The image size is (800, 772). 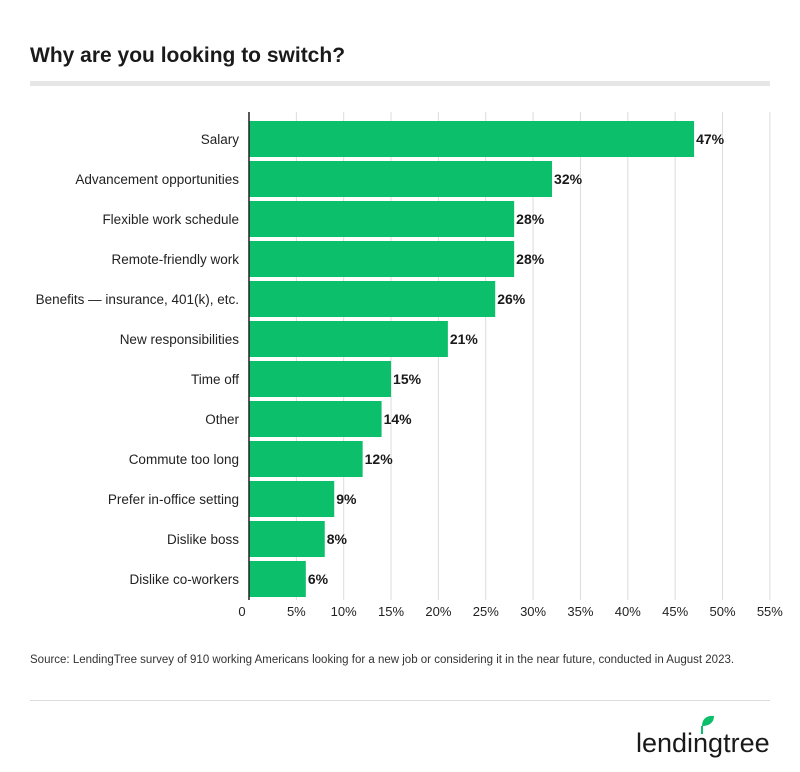 I want to click on category-label: Benefits — insurance, 401(k), etc., so click(x=137, y=299).